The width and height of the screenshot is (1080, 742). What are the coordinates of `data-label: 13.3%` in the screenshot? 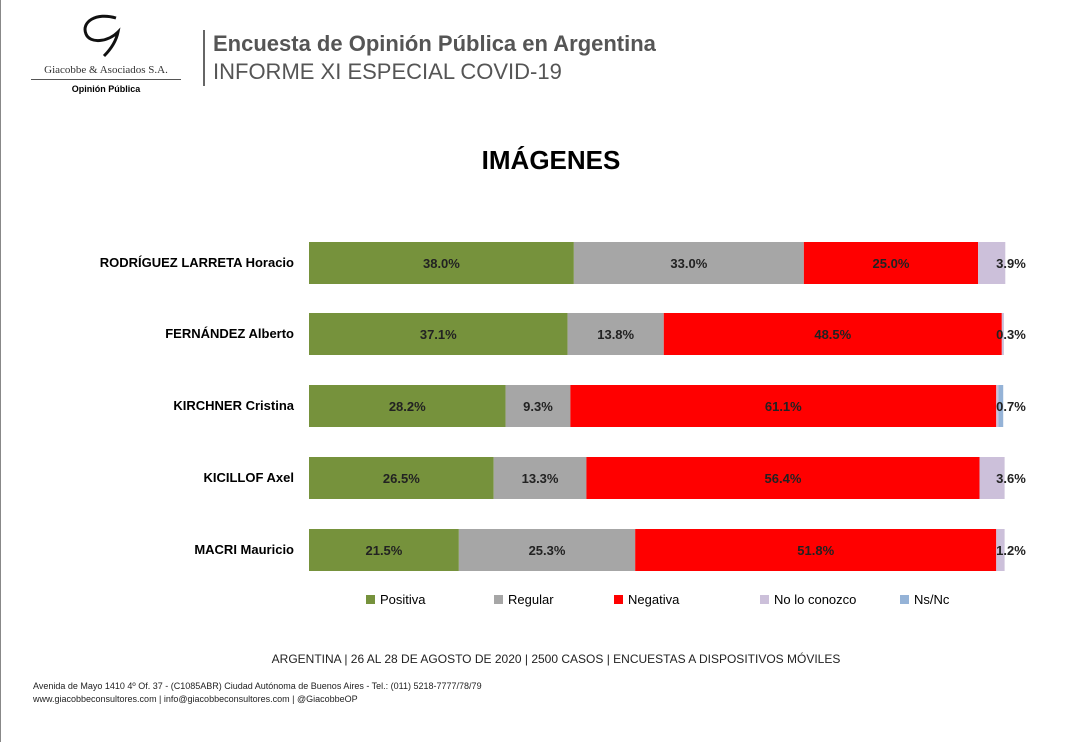 It's located at (540, 478).